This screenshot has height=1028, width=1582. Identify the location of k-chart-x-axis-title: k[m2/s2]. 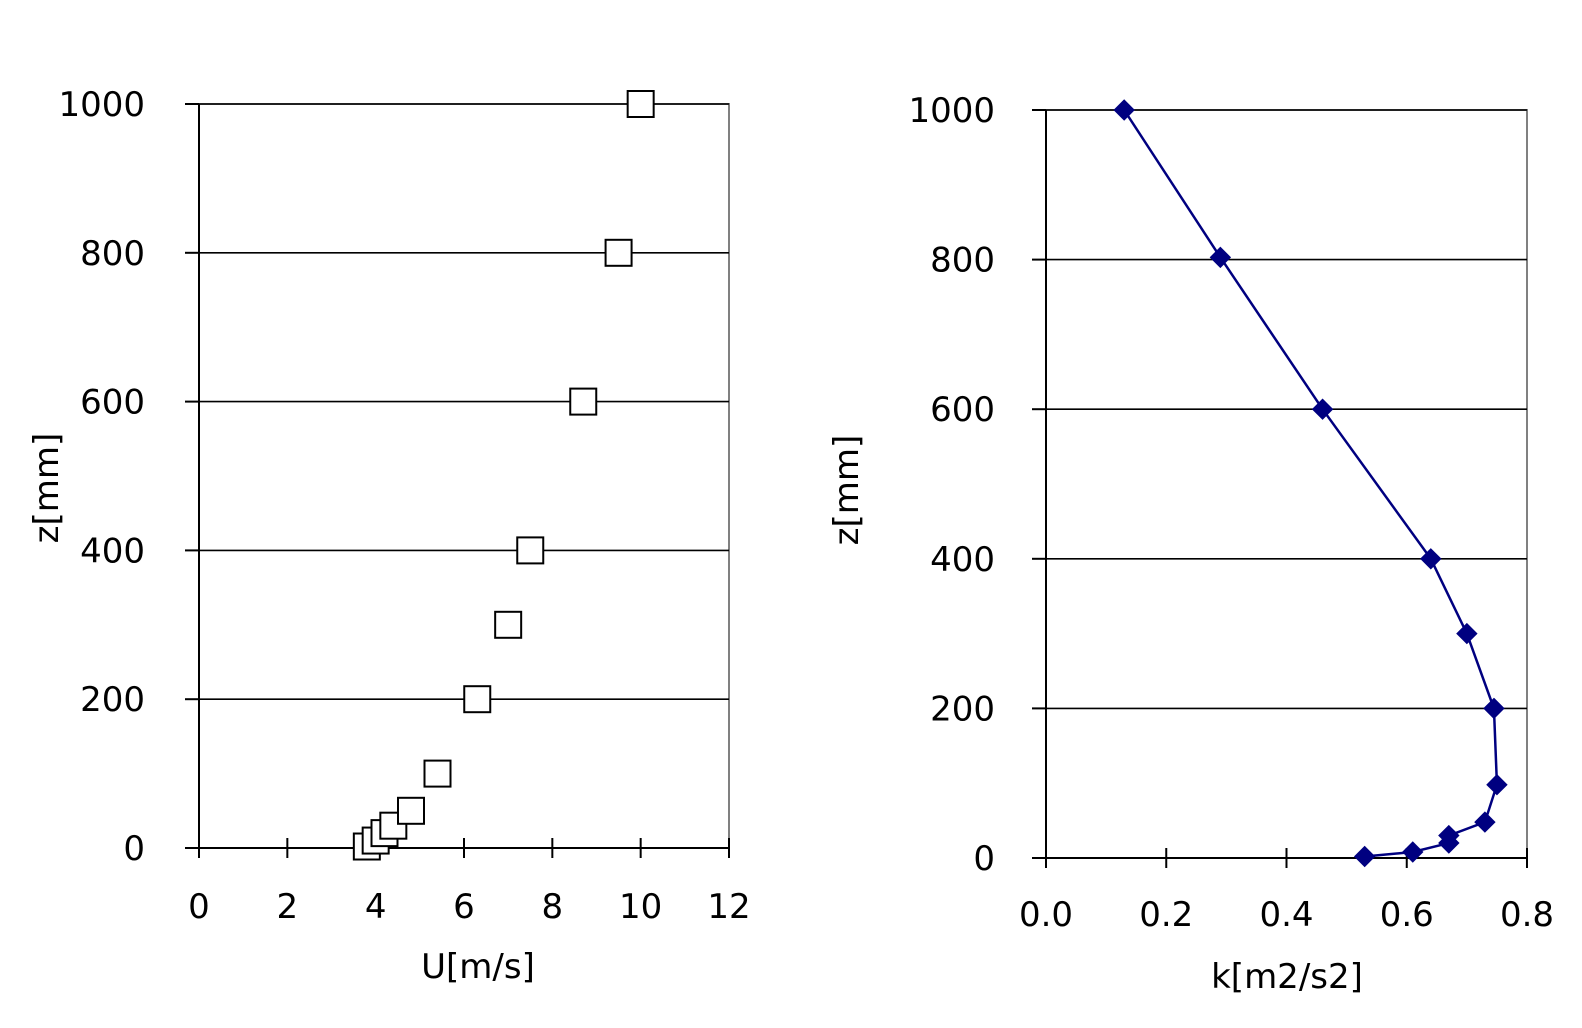
(1287, 977).